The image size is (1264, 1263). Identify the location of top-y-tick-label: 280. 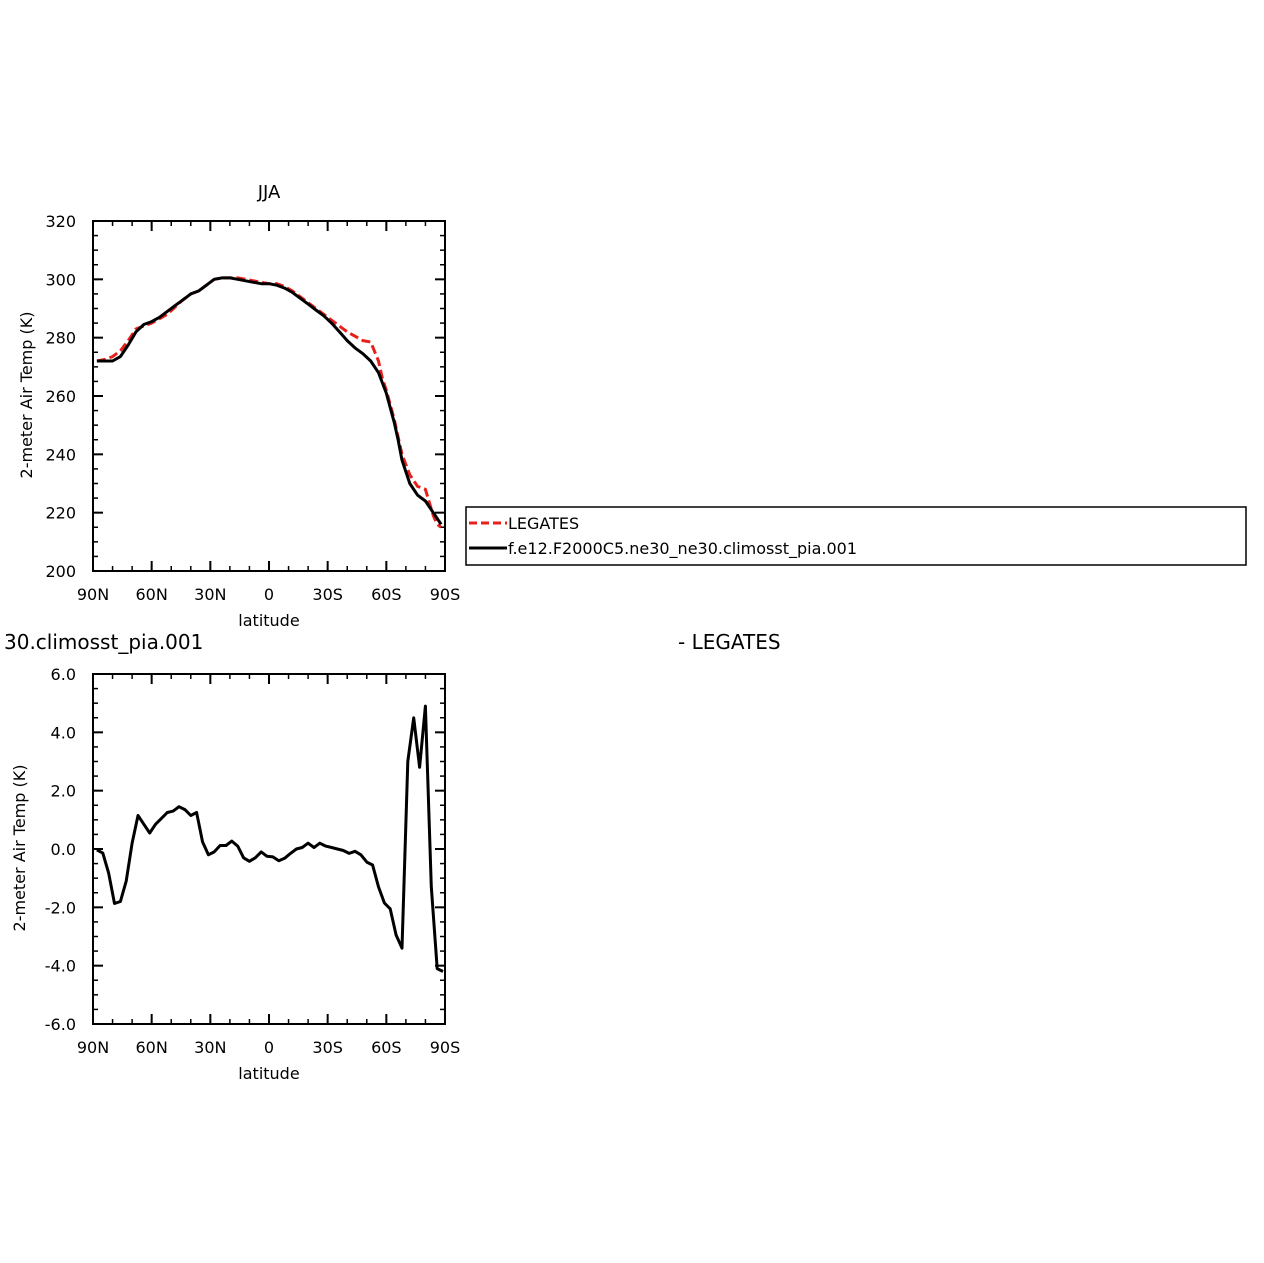
(60, 338).